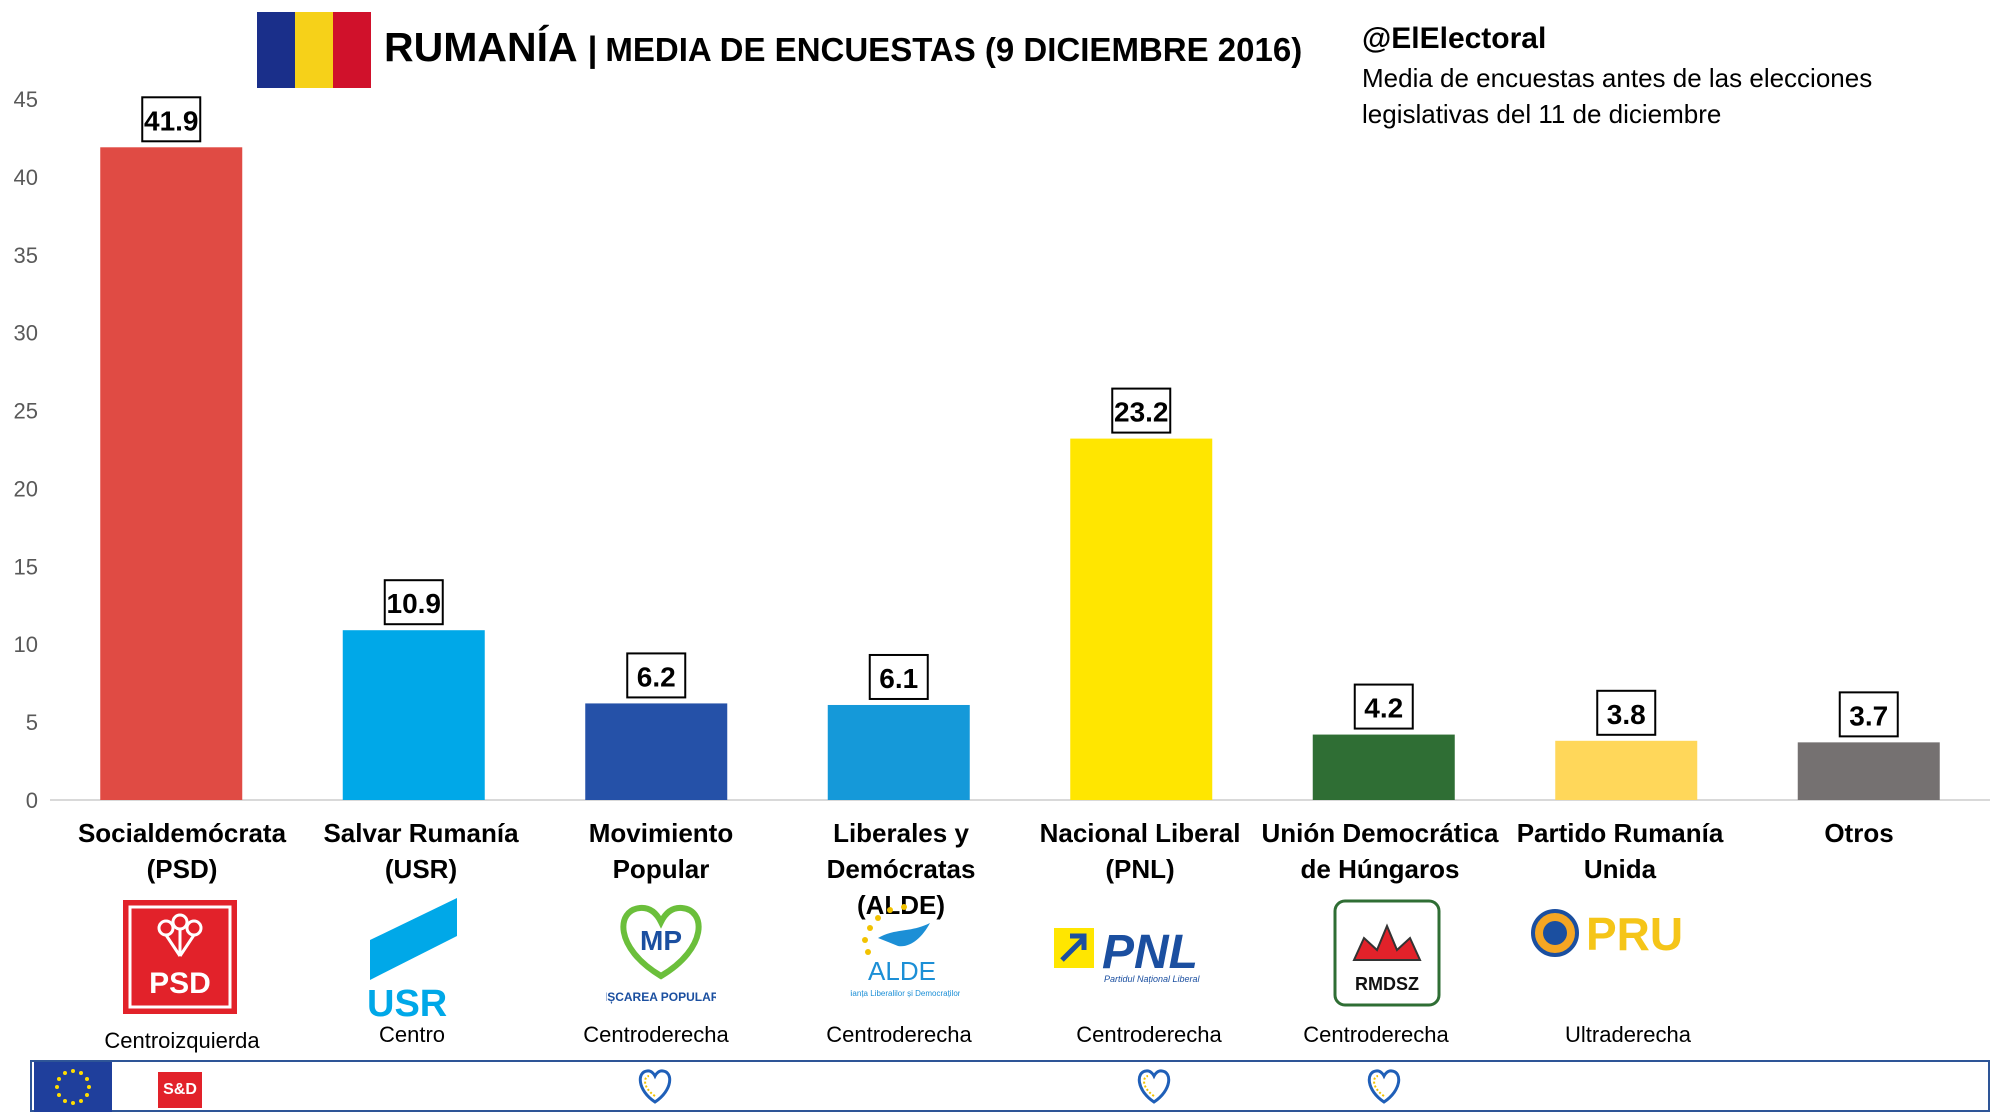  What do you see at coordinates (1380, 869) in the screenshot?
I see `category-line: de Húngaros` at bounding box center [1380, 869].